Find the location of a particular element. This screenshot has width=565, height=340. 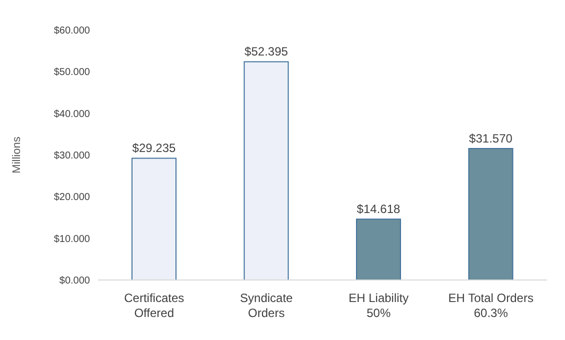

y-tick-label: $60.000 is located at coordinates (72, 31).